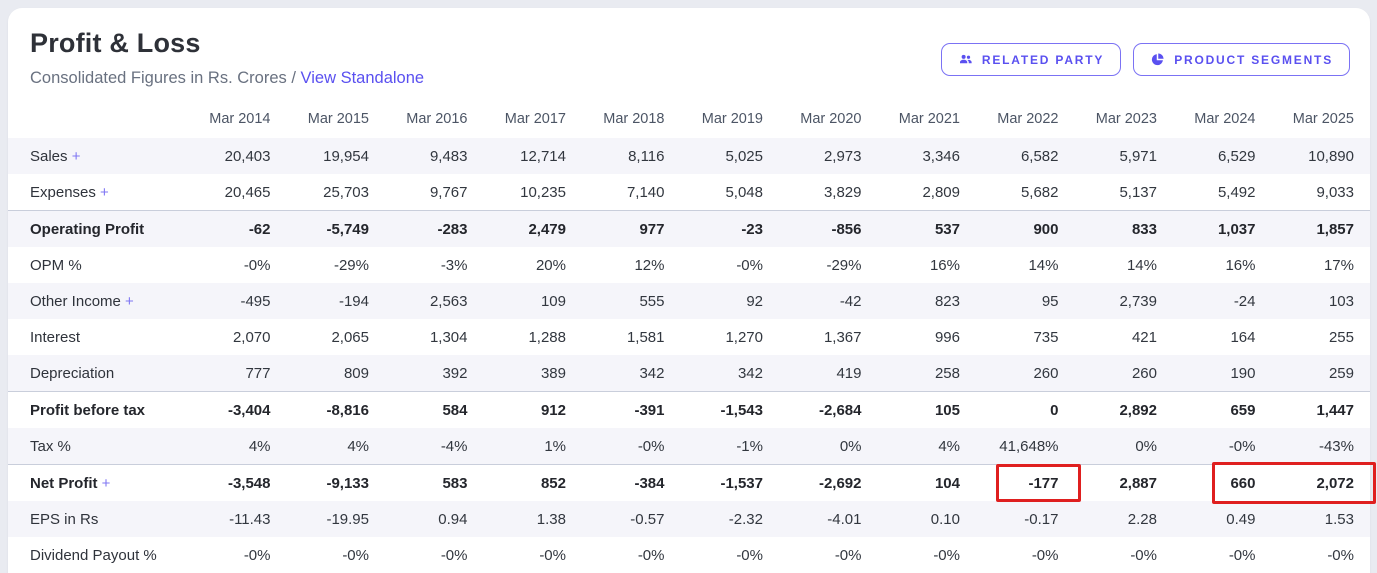 The width and height of the screenshot is (1377, 573). I want to click on cell-net-profit-mar-2019: -1,537, so click(741, 483).